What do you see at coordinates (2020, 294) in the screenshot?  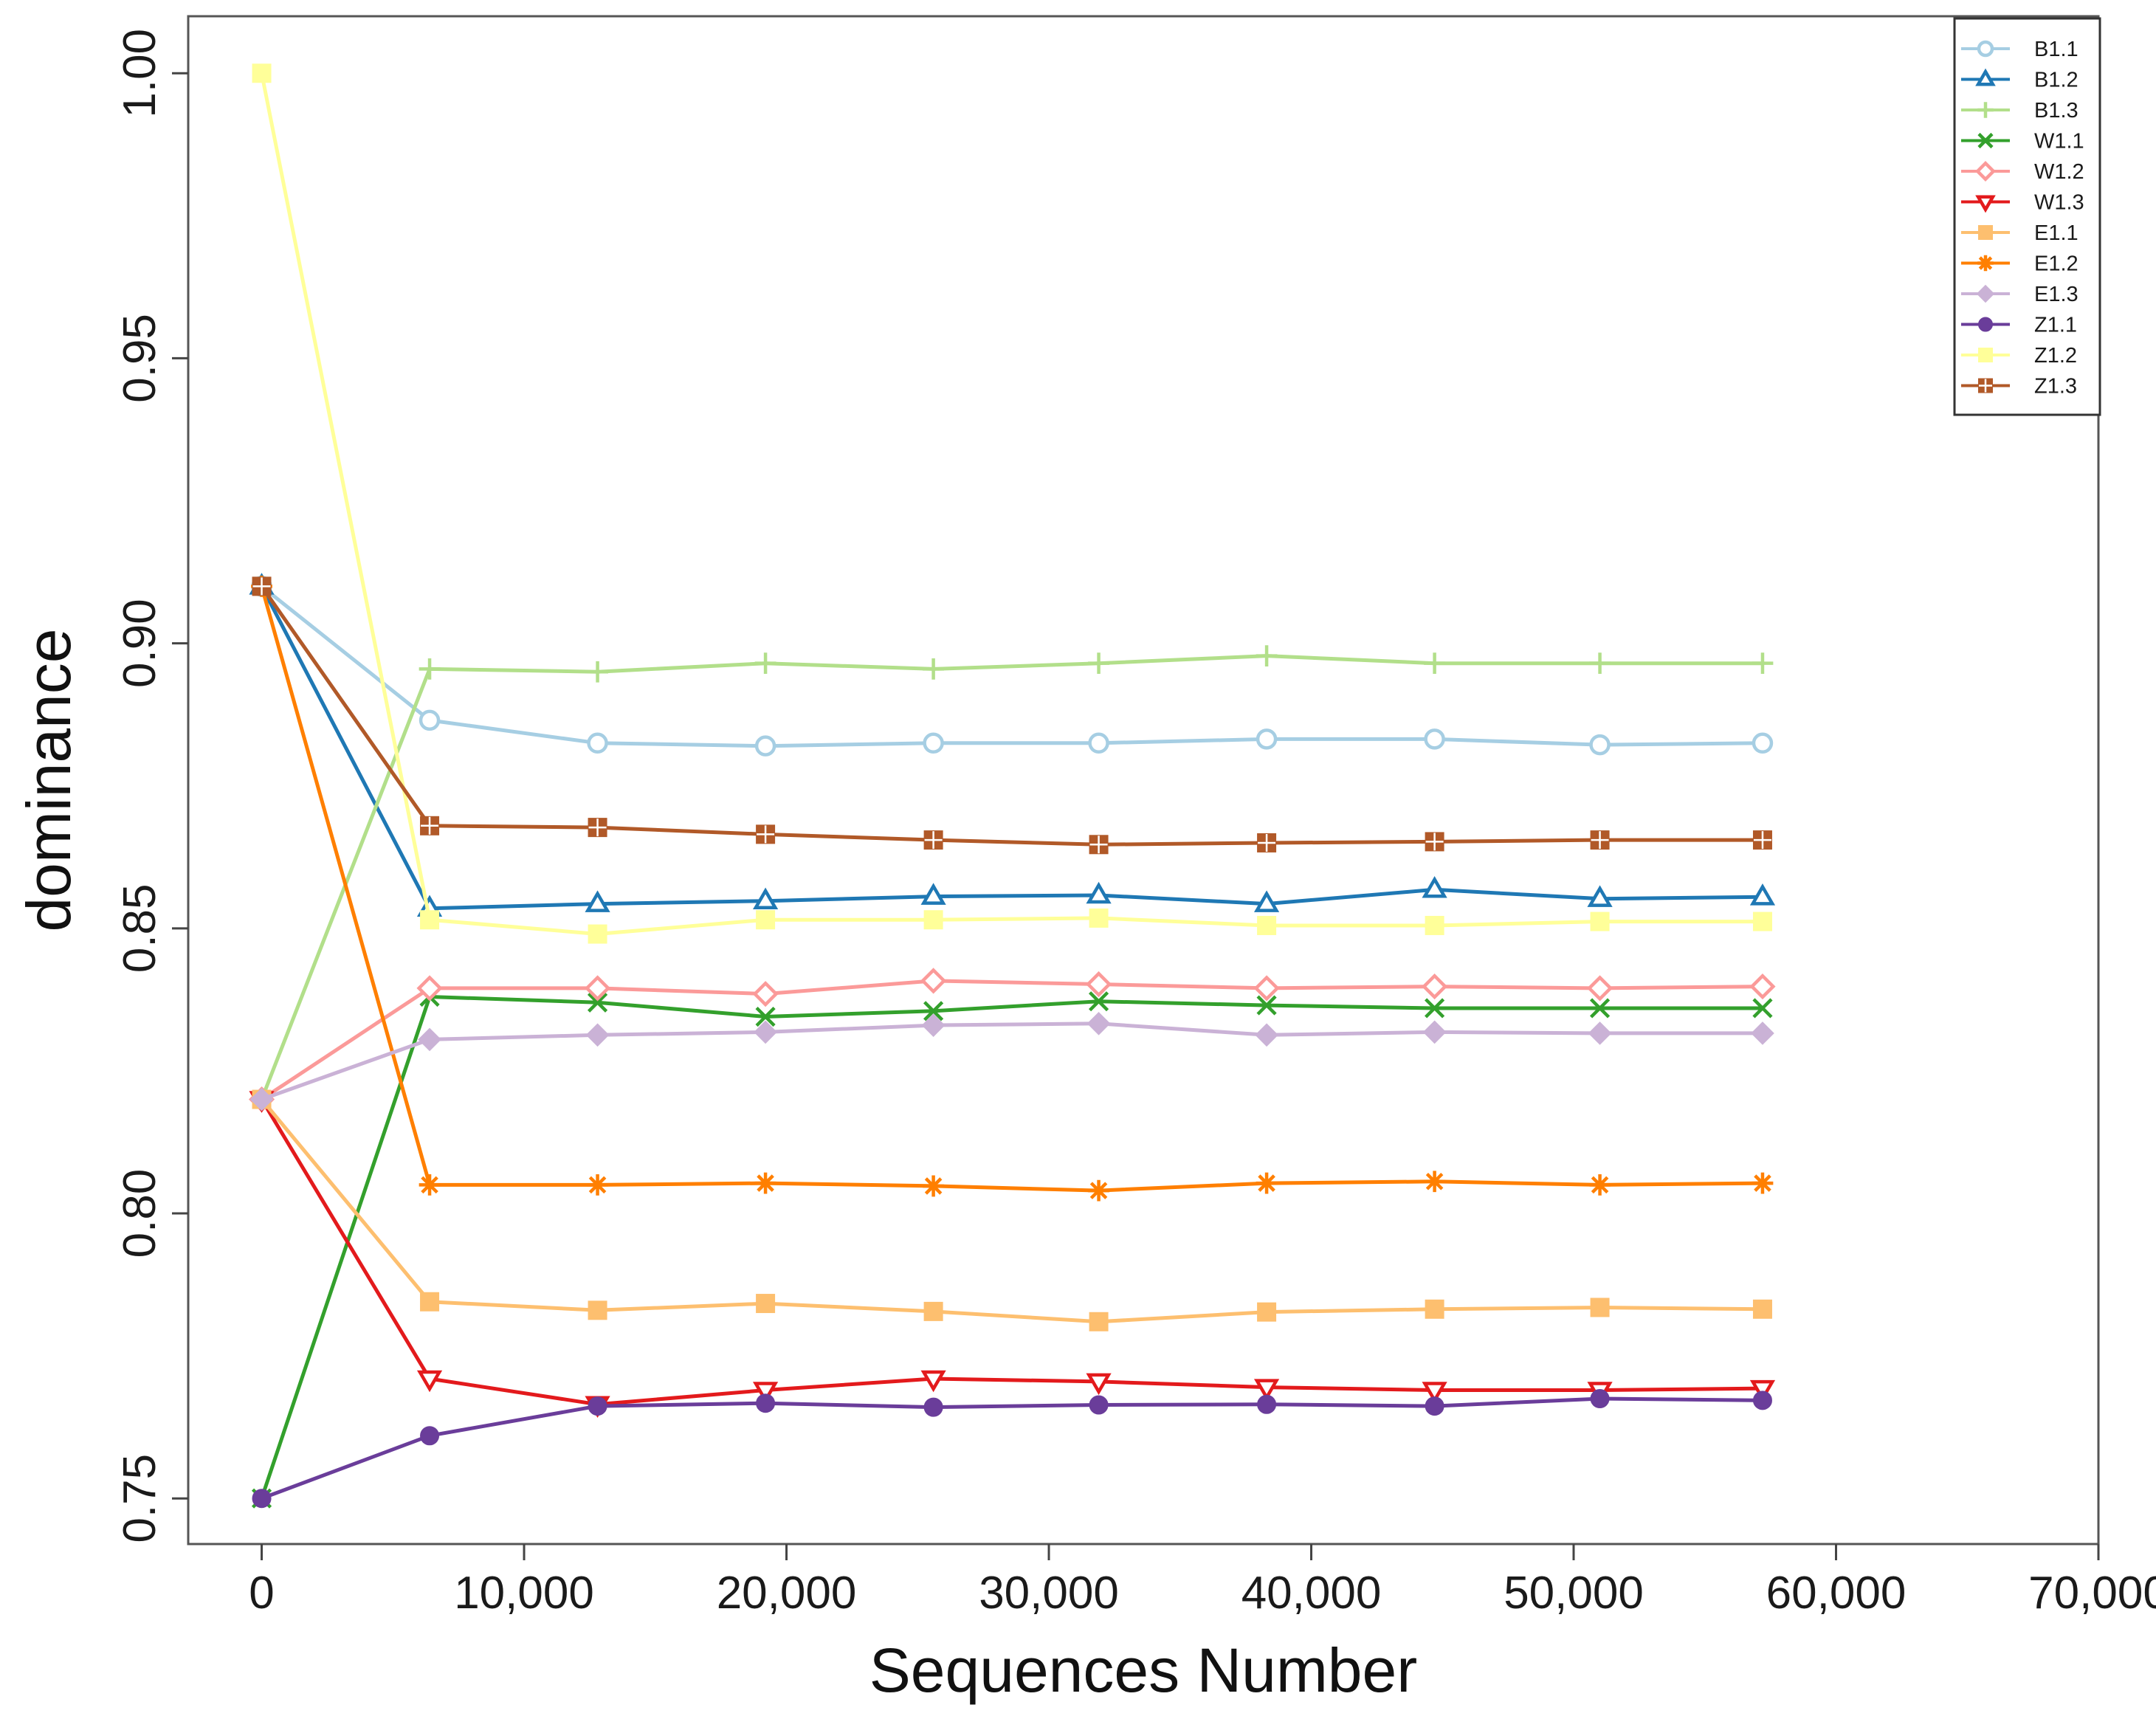 I see `legend-item: E1.3` at bounding box center [2020, 294].